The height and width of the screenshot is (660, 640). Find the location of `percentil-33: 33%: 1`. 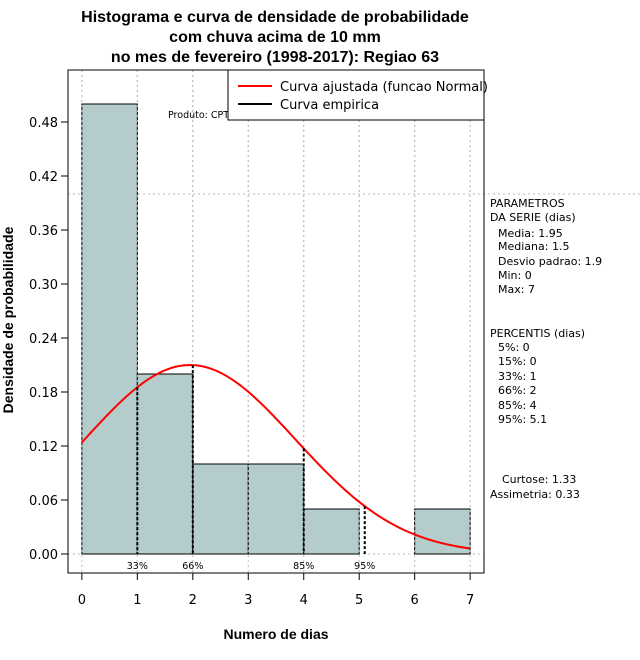

percentil-33: 33%: 1 is located at coordinates (517, 376).